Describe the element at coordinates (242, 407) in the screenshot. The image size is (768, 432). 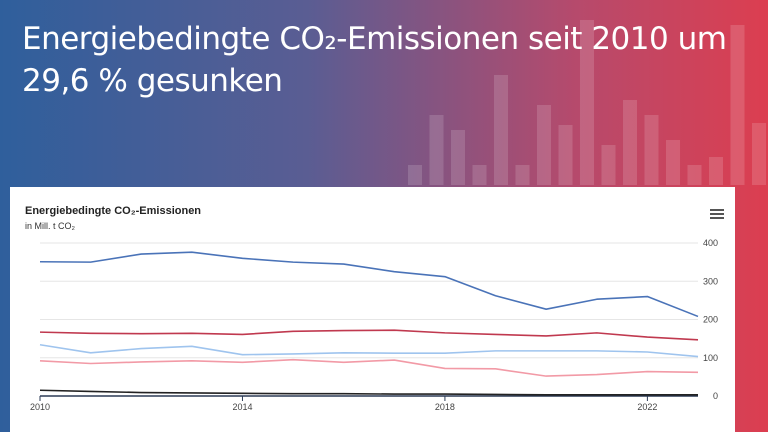
I see `x-tick-label: 2014` at that location.